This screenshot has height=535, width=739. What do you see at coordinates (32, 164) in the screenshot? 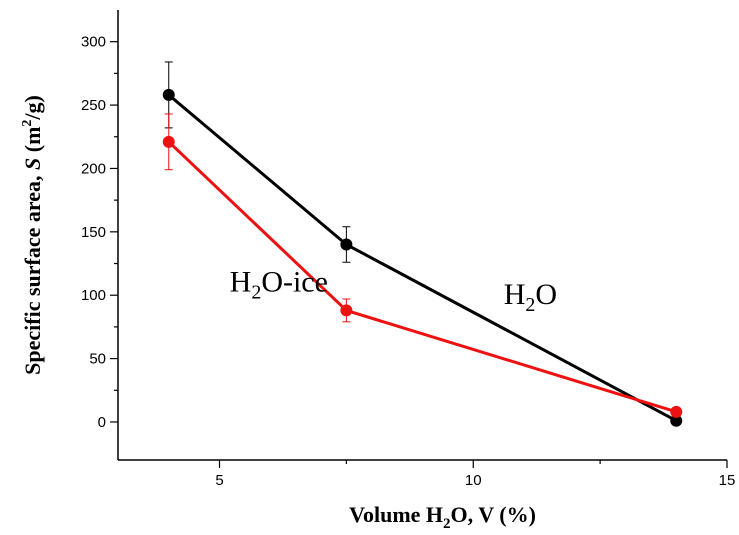
I see `y-axis-title-italic: S` at bounding box center [32, 164].